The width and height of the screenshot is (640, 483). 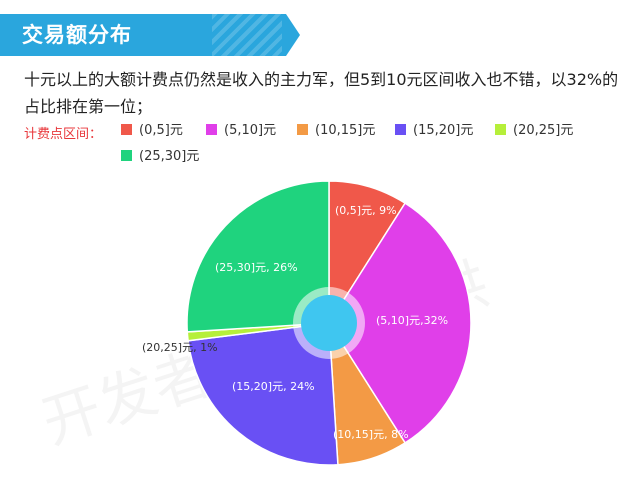 What do you see at coordinates (63, 134) in the screenshot?
I see `legend-title: 计费点区间：` at bounding box center [63, 134].